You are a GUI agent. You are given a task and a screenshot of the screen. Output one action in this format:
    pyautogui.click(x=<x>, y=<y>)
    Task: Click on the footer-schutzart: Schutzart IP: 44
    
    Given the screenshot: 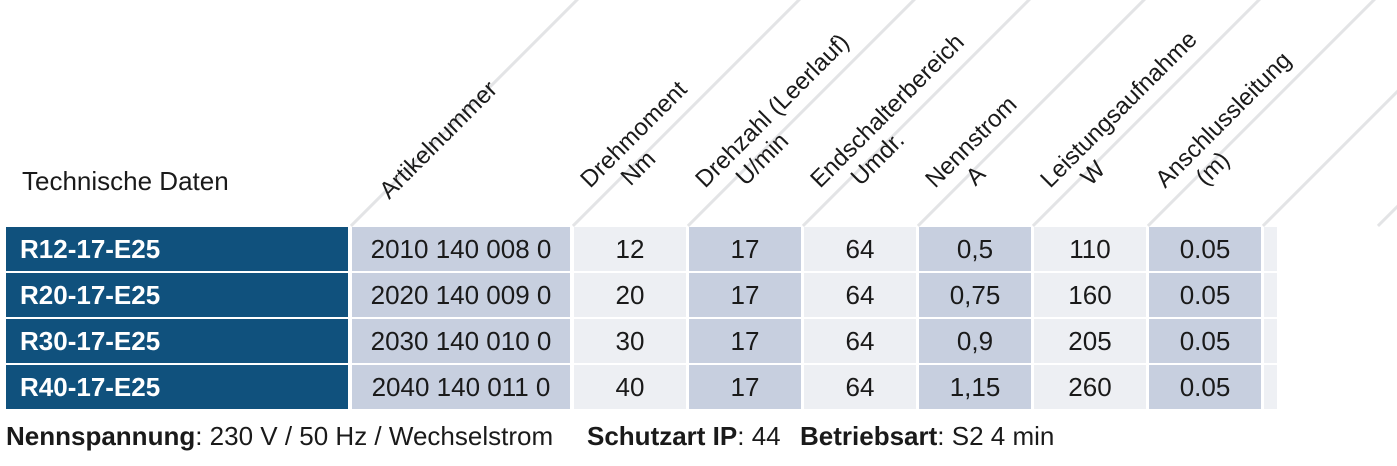 What is the action you would take?
    pyautogui.click(x=684, y=436)
    